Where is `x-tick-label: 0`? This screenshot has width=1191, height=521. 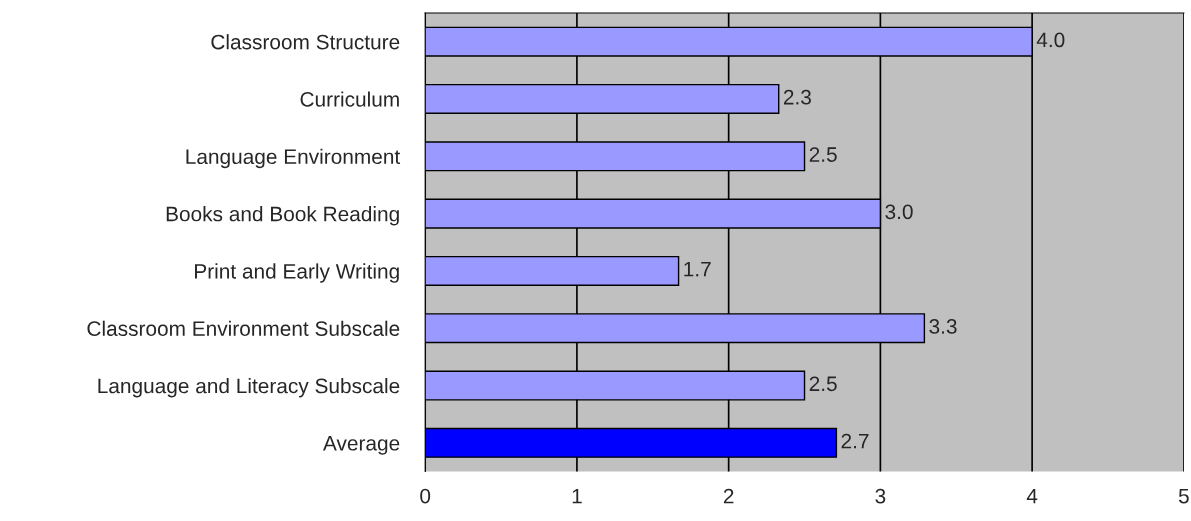
x-tick-label: 0 is located at coordinates (425, 496).